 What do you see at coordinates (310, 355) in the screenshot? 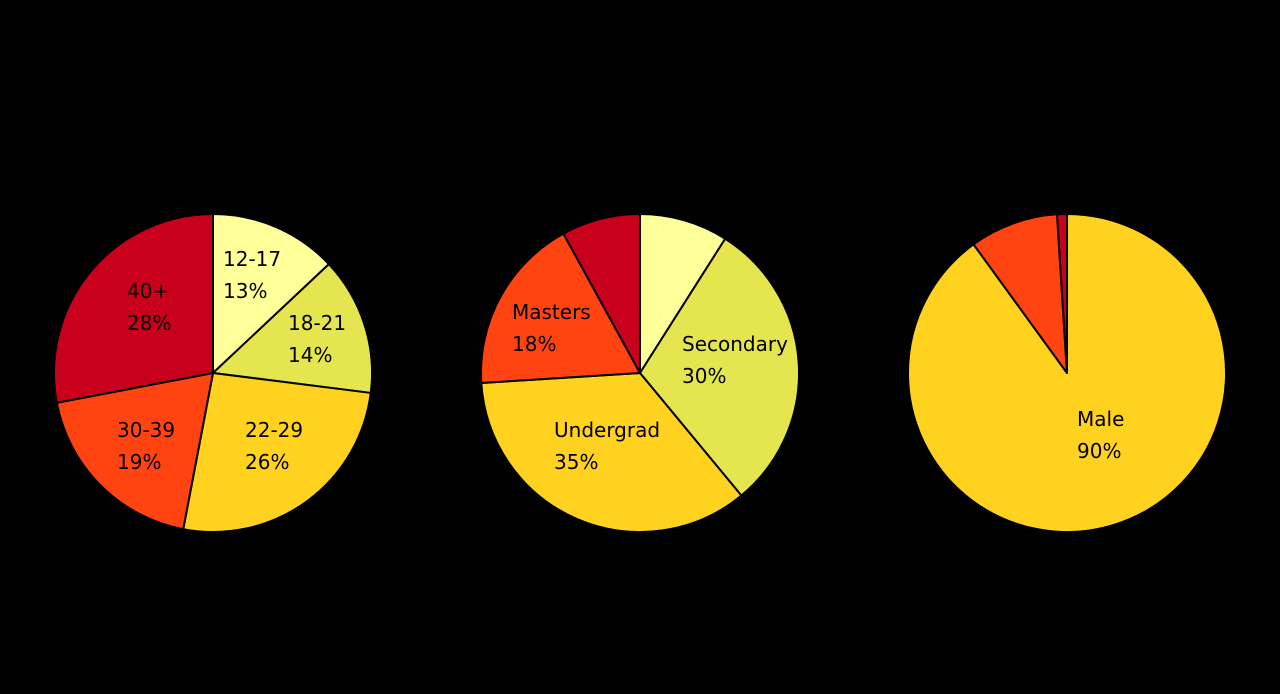
I see `slice-percent: 14%` at bounding box center [310, 355].